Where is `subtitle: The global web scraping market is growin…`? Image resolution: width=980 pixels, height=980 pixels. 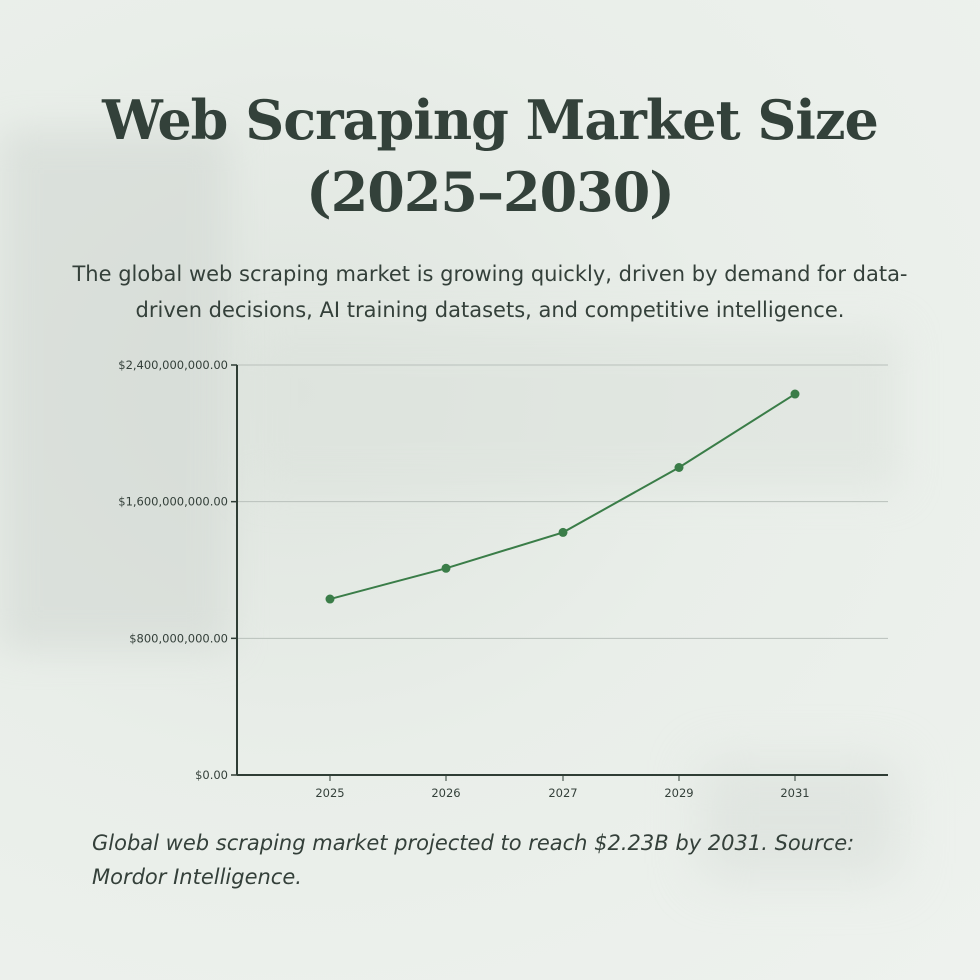 subtitle: The global web scraping market is growin… is located at coordinates (490, 292).